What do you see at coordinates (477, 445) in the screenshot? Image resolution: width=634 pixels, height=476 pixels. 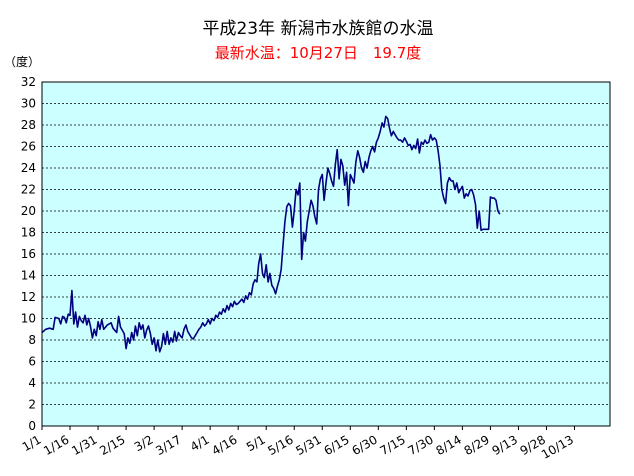 I see `x-tick-label: 8/29` at bounding box center [477, 445].